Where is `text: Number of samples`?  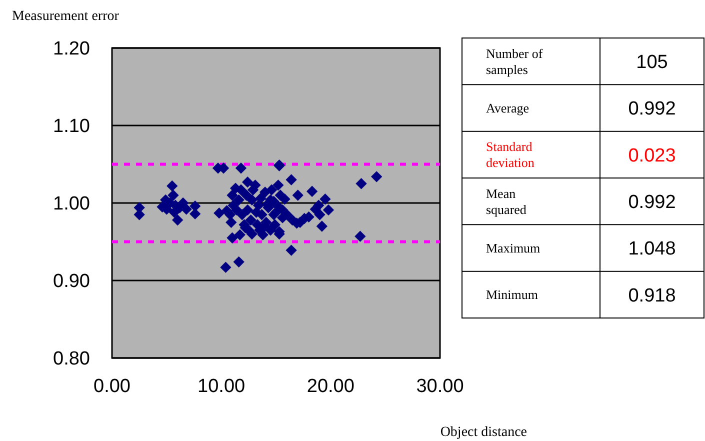 text: Number of samples is located at coordinates (515, 61).